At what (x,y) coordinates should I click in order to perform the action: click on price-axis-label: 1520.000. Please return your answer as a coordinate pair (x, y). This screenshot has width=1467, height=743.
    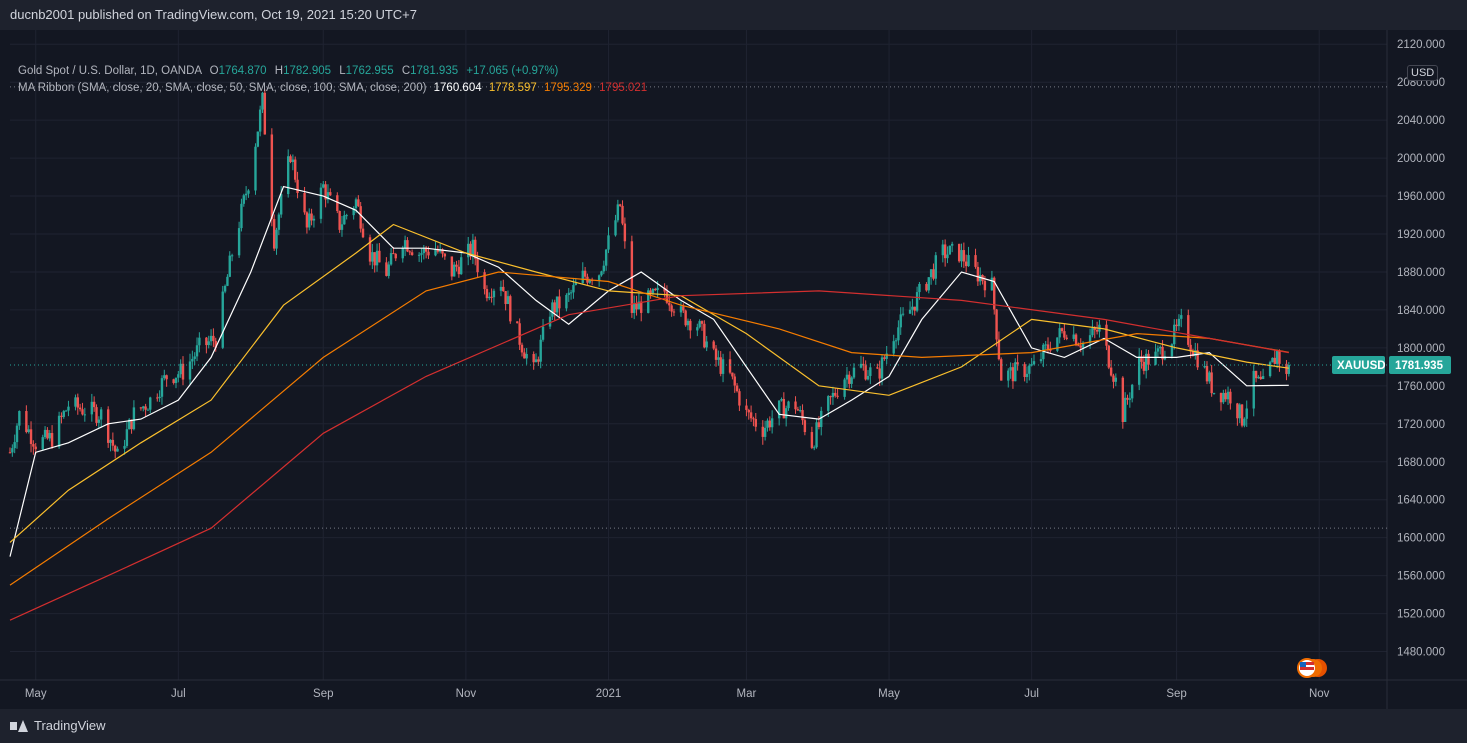
    Looking at the image, I should click on (1421, 615).